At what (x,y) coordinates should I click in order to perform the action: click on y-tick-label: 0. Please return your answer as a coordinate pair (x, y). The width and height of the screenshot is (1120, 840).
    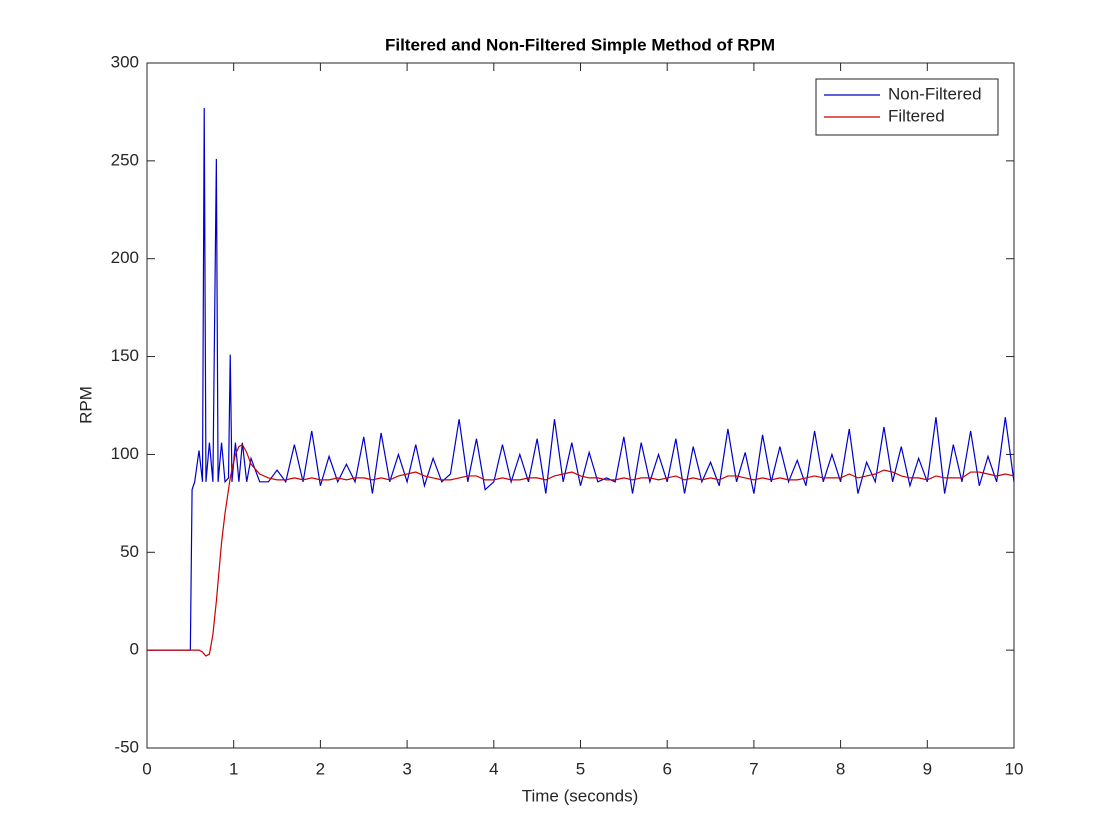
    Looking at the image, I should click on (134, 649).